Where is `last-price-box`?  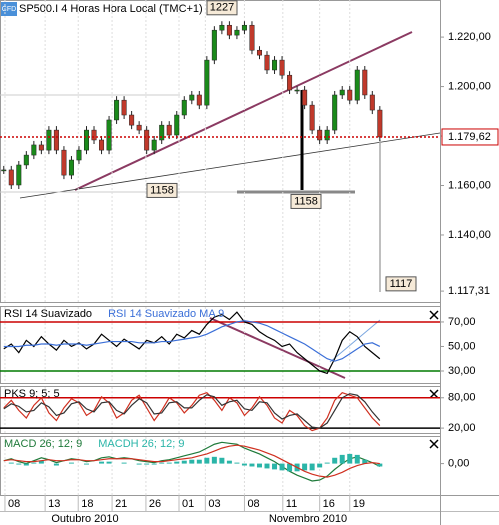 last-price-box is located at coordinates (470, 137).